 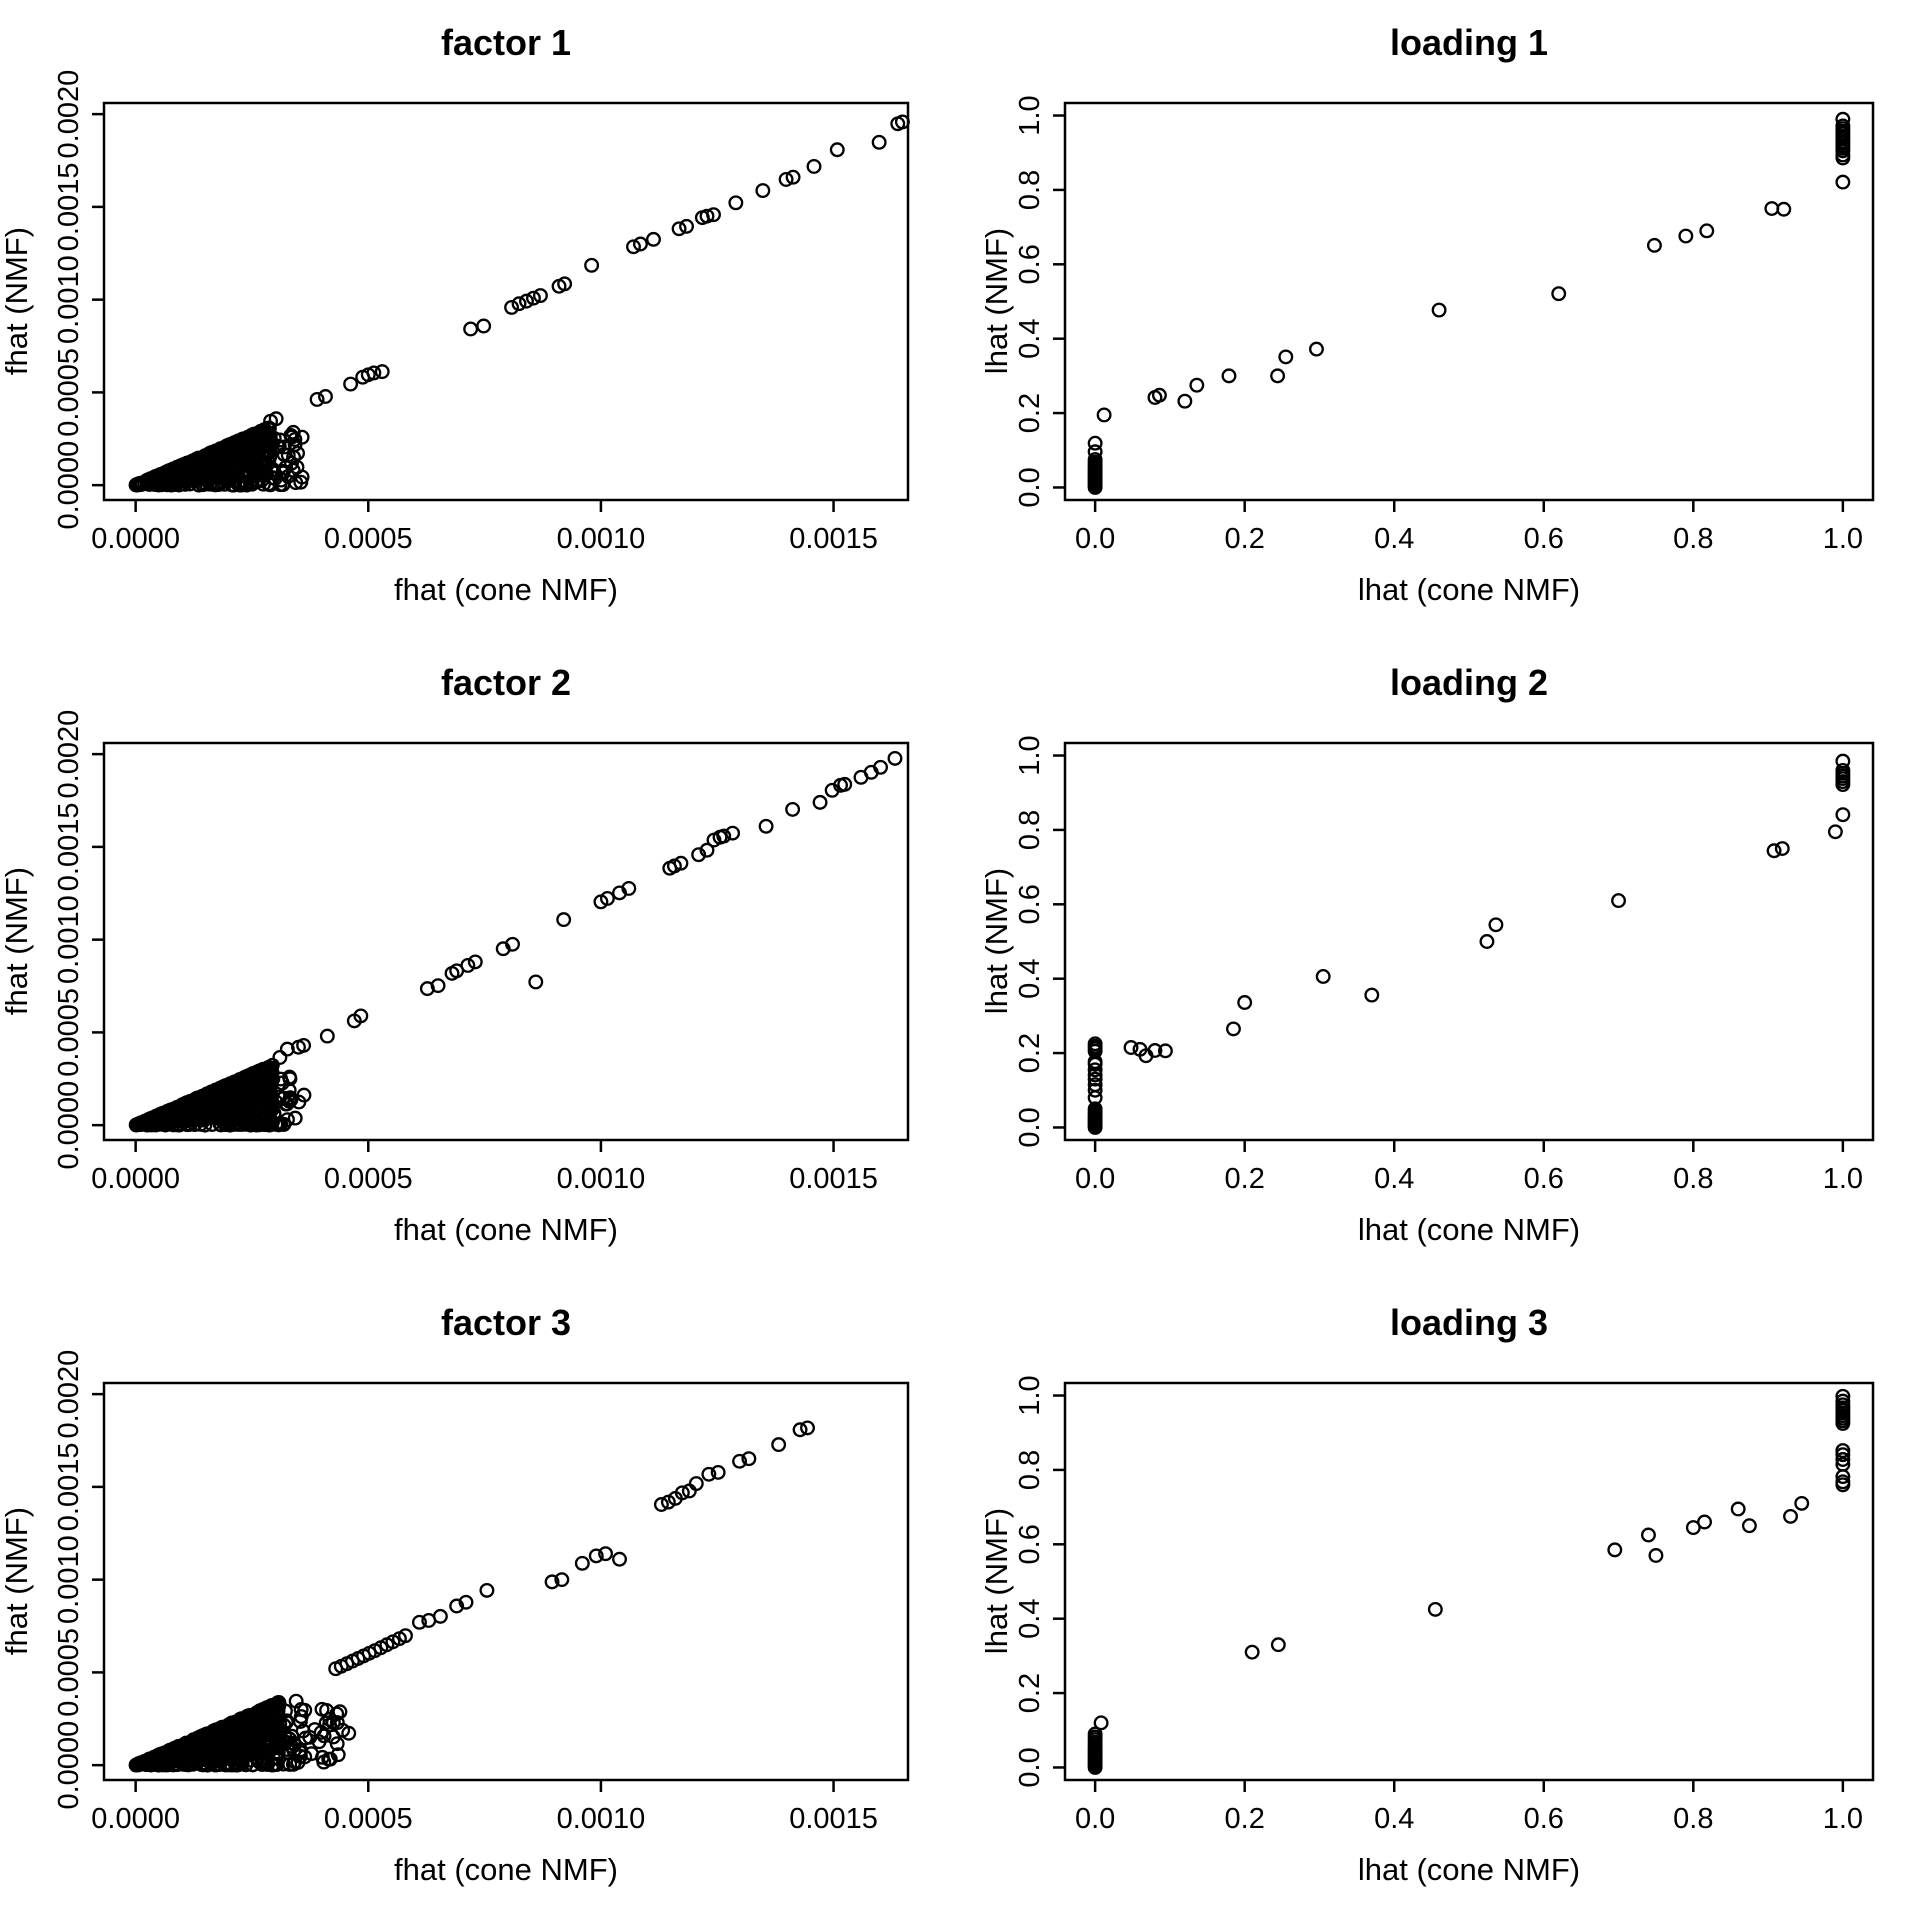 What do you see at coordinates (1095, 1819) in the screenshot?
I see `x-tick-label: 0.0` at bounding box center [1095, 1819].